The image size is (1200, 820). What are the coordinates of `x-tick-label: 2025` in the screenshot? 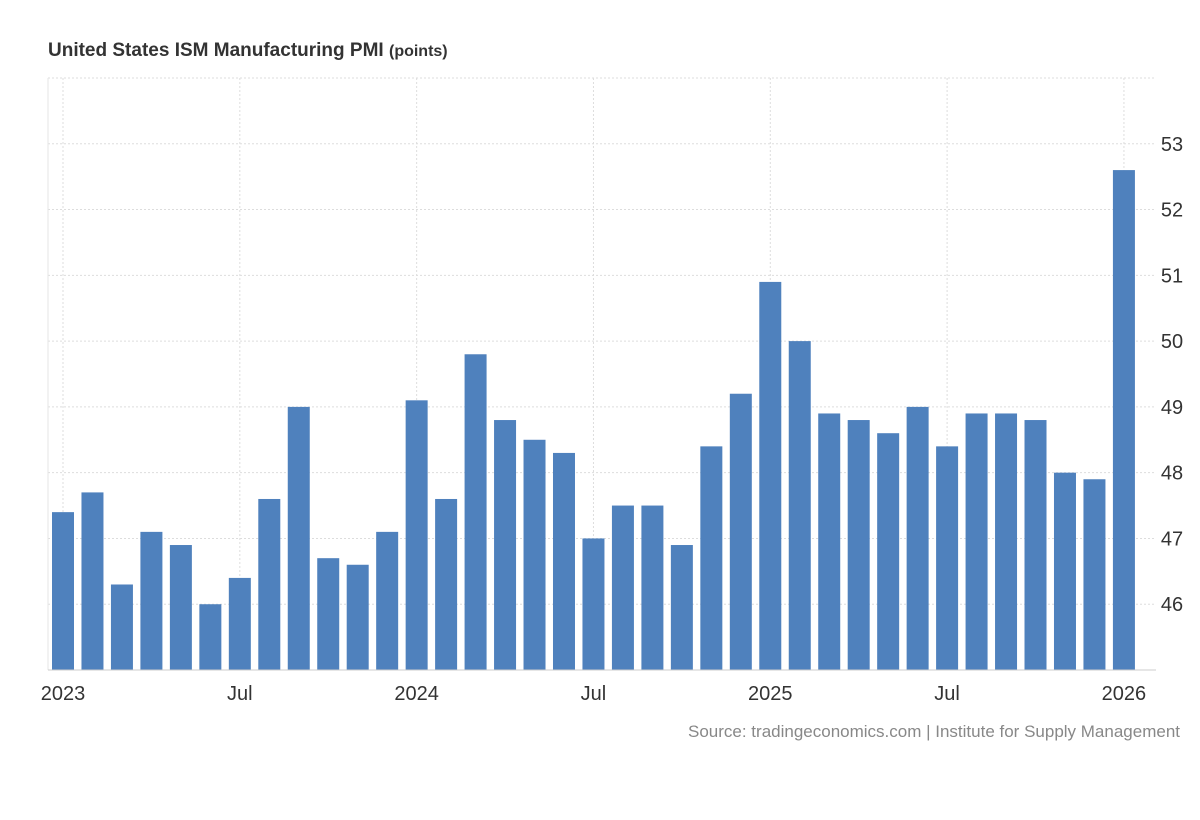 It's located at (770, 694).